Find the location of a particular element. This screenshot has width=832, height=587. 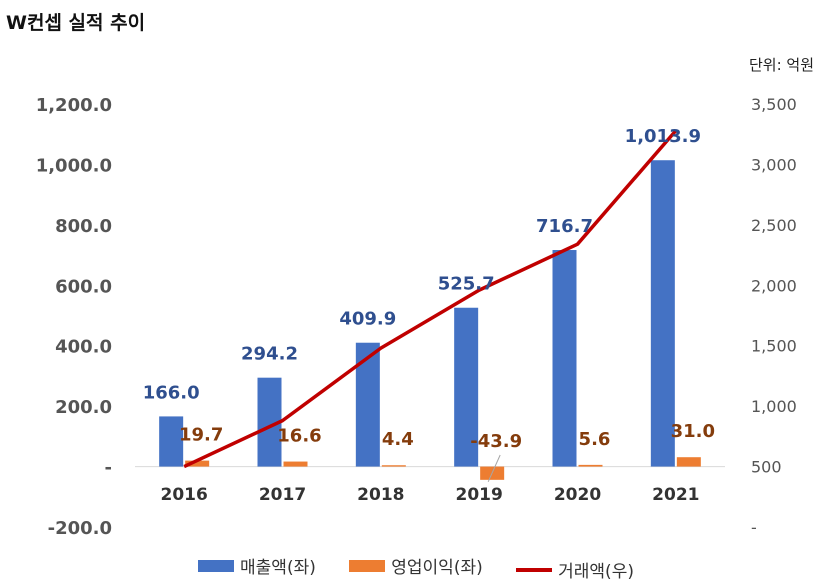

legend-item-transaction: 거래액(우) is located at coordinates (575, 569).